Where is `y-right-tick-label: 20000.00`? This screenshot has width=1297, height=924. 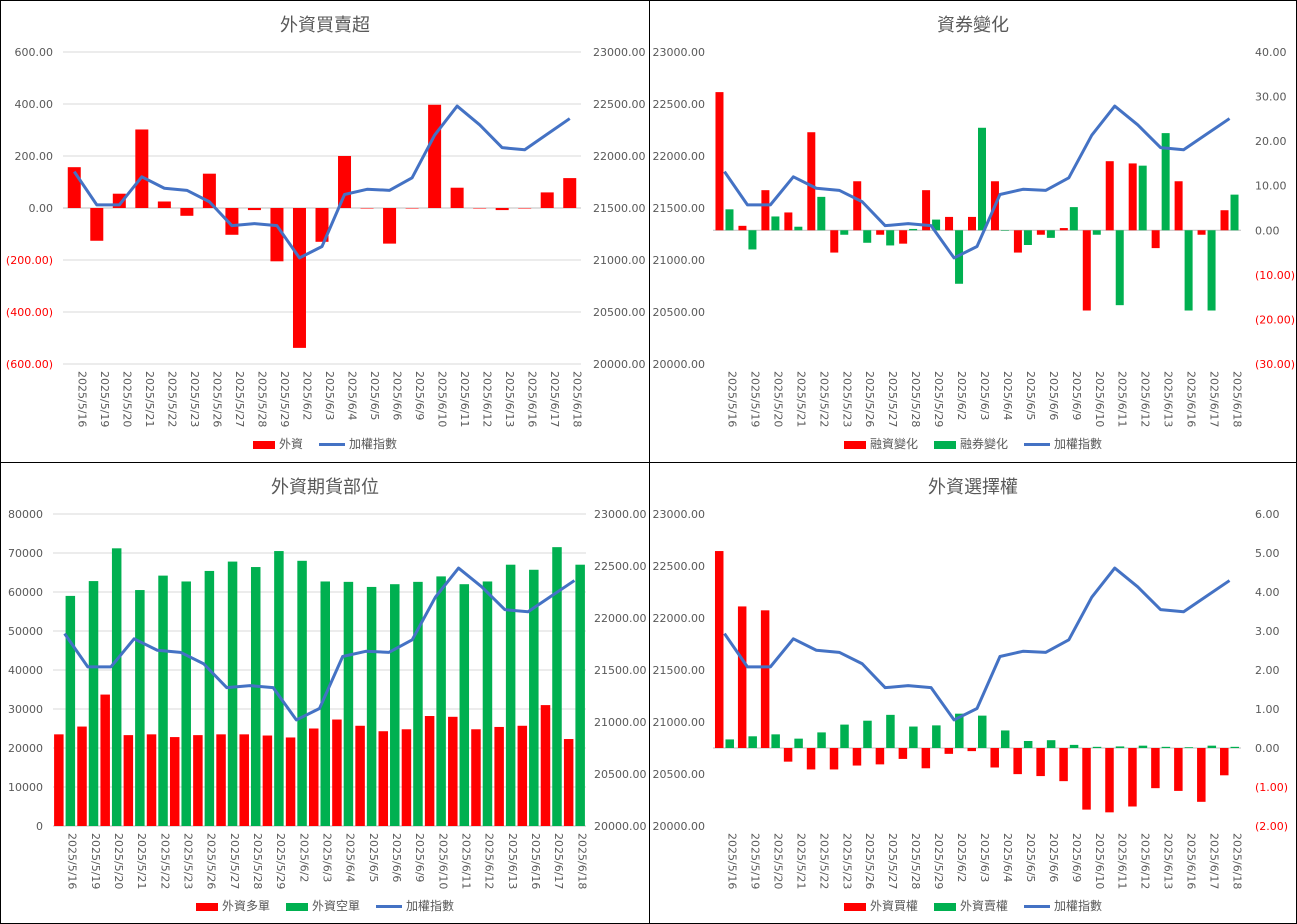 y-right-tick-label: 20000.00 is located at coordinates (620, 826).